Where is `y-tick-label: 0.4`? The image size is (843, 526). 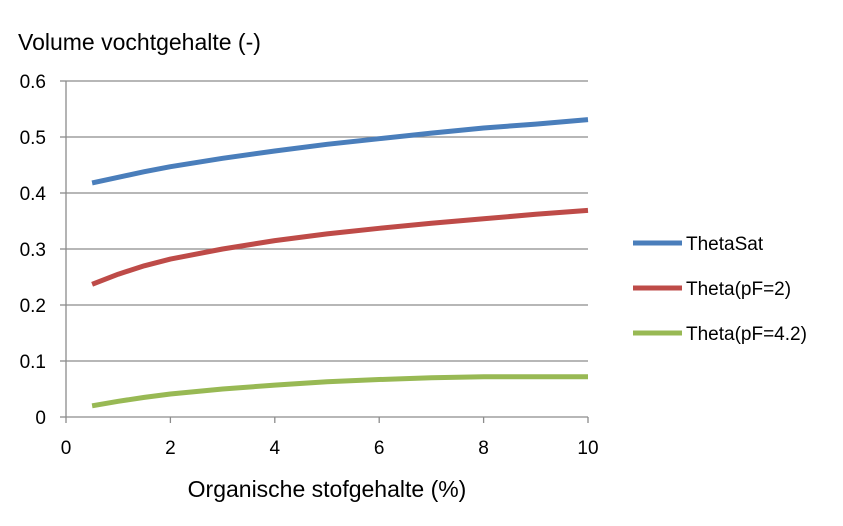 y-tick-label: 0.4 is located at coordinates (33, 194).